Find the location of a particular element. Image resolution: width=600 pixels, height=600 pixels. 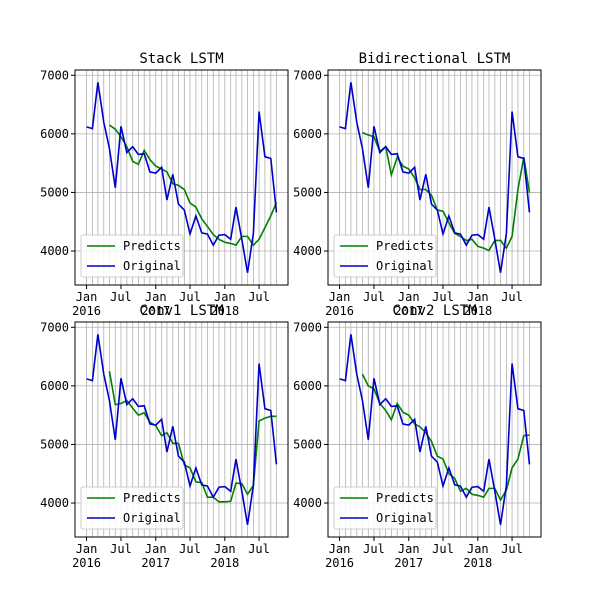

chart-title: Conv2 LSTM is located at coordinates (434, 311).